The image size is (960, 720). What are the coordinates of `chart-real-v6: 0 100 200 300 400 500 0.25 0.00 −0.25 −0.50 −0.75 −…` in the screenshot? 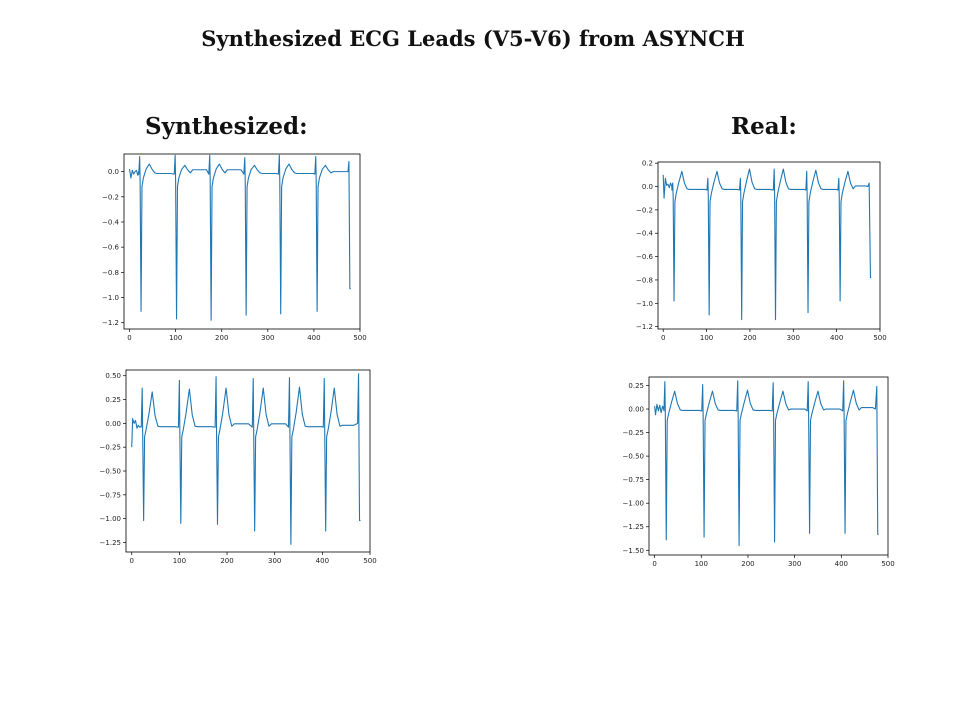 It's located at (759, 472).